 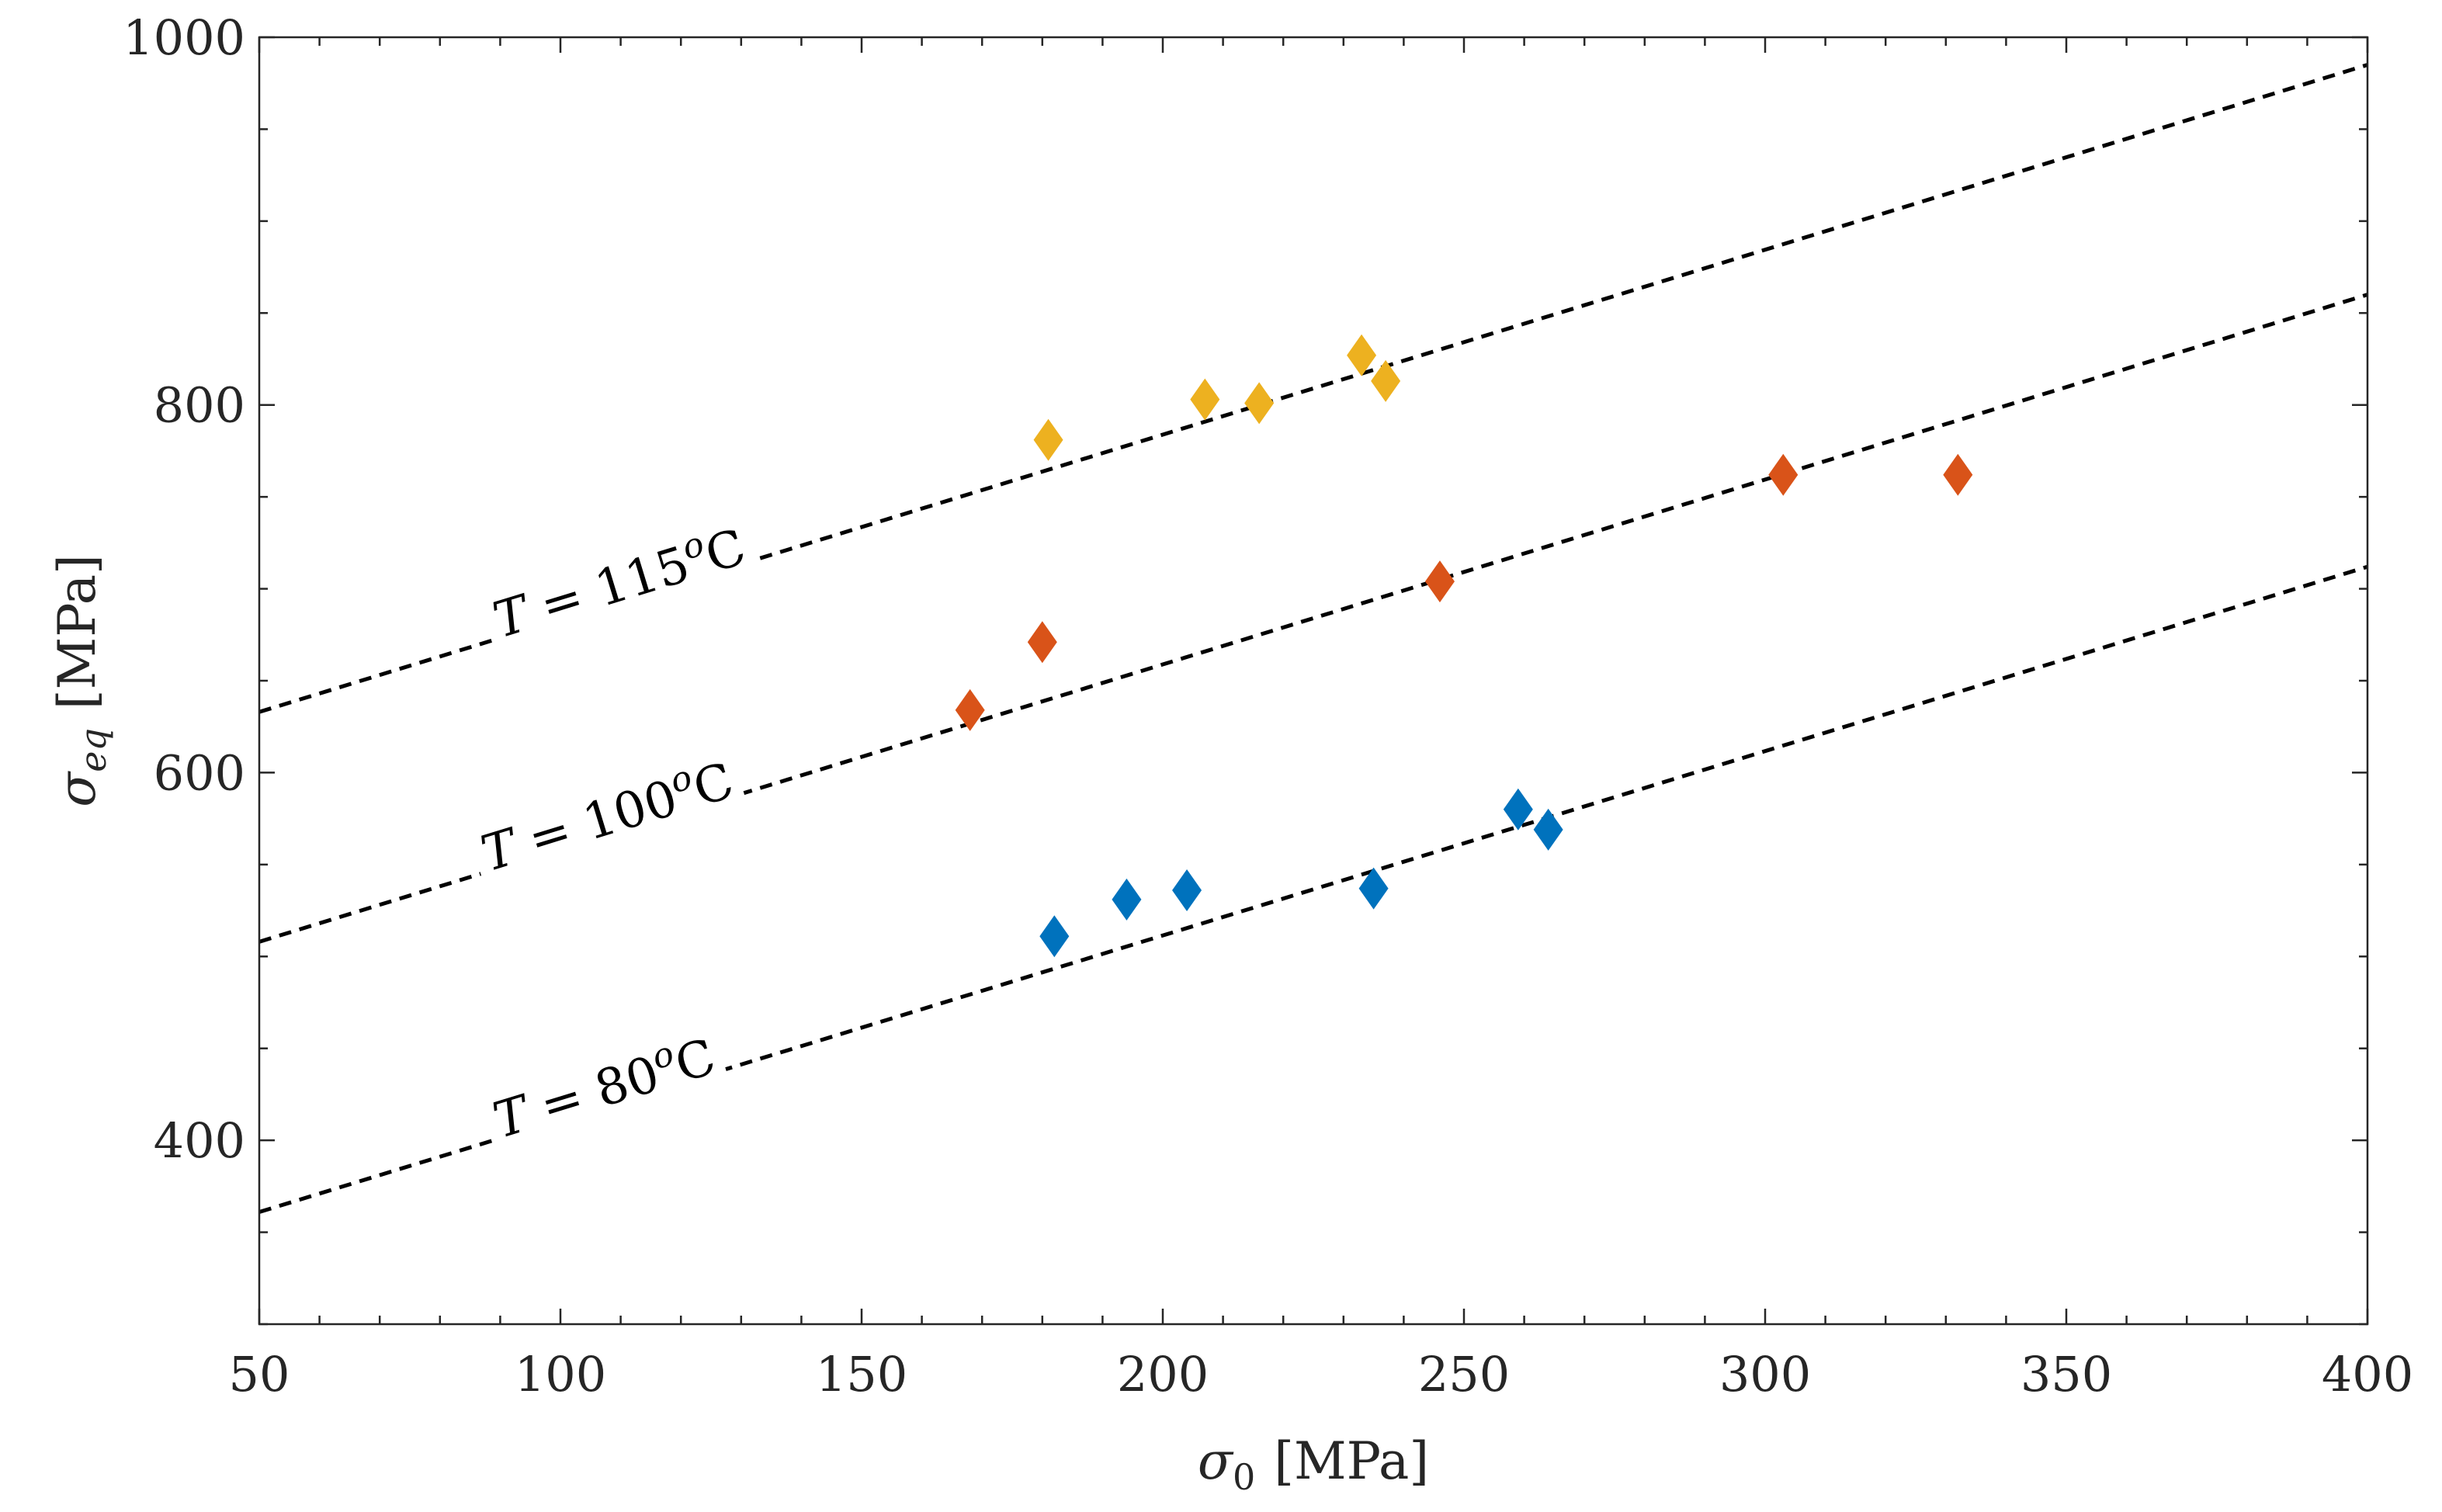 I want to click on y-tick-label-800: 800, so click(x=199, y=405).